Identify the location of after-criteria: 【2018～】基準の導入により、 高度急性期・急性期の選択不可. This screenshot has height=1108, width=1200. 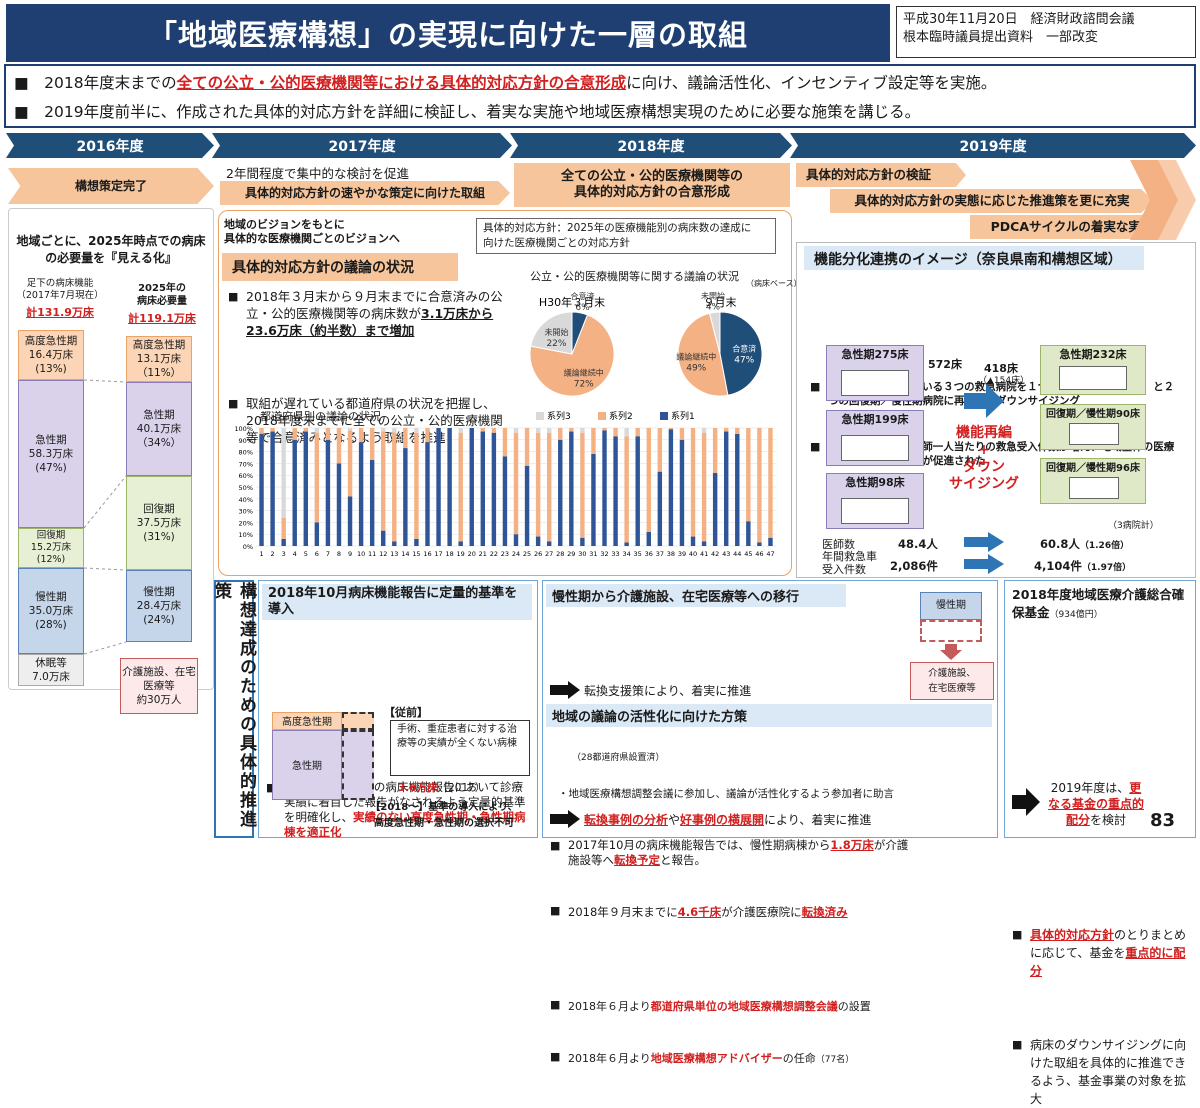
(444, 815).